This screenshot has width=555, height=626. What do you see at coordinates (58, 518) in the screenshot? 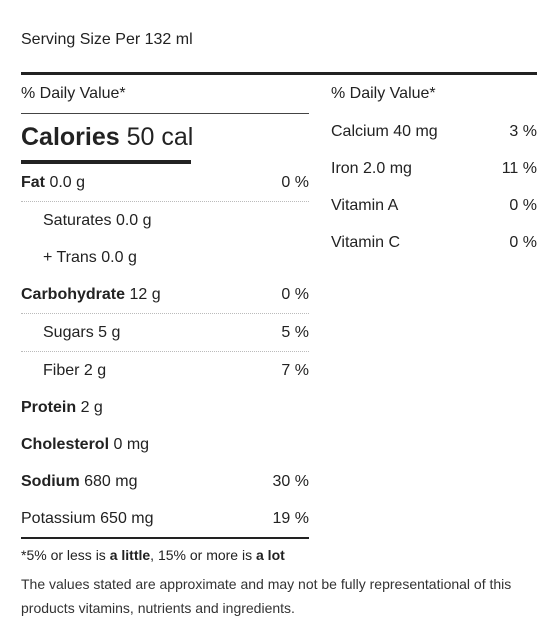
I see `nutrient-label: Potassium` at bounding box center [58, 518].